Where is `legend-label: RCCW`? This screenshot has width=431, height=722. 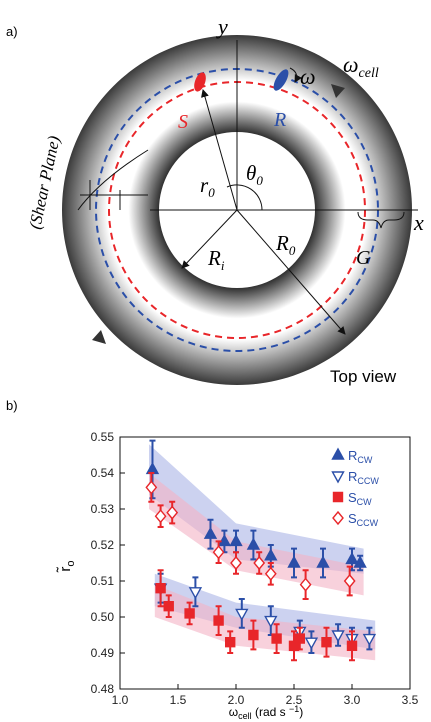 legend-label: RCCW is located at coordinates (363, 477).